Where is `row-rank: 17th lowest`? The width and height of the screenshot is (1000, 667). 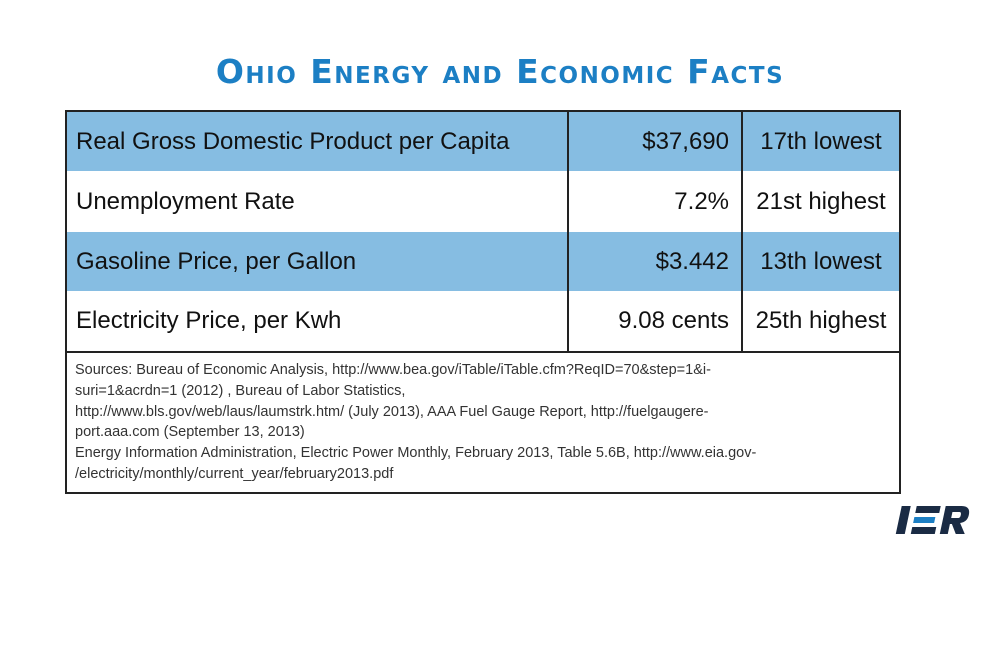
row-rank: 17th lowest is located at coordinates (821, 141).